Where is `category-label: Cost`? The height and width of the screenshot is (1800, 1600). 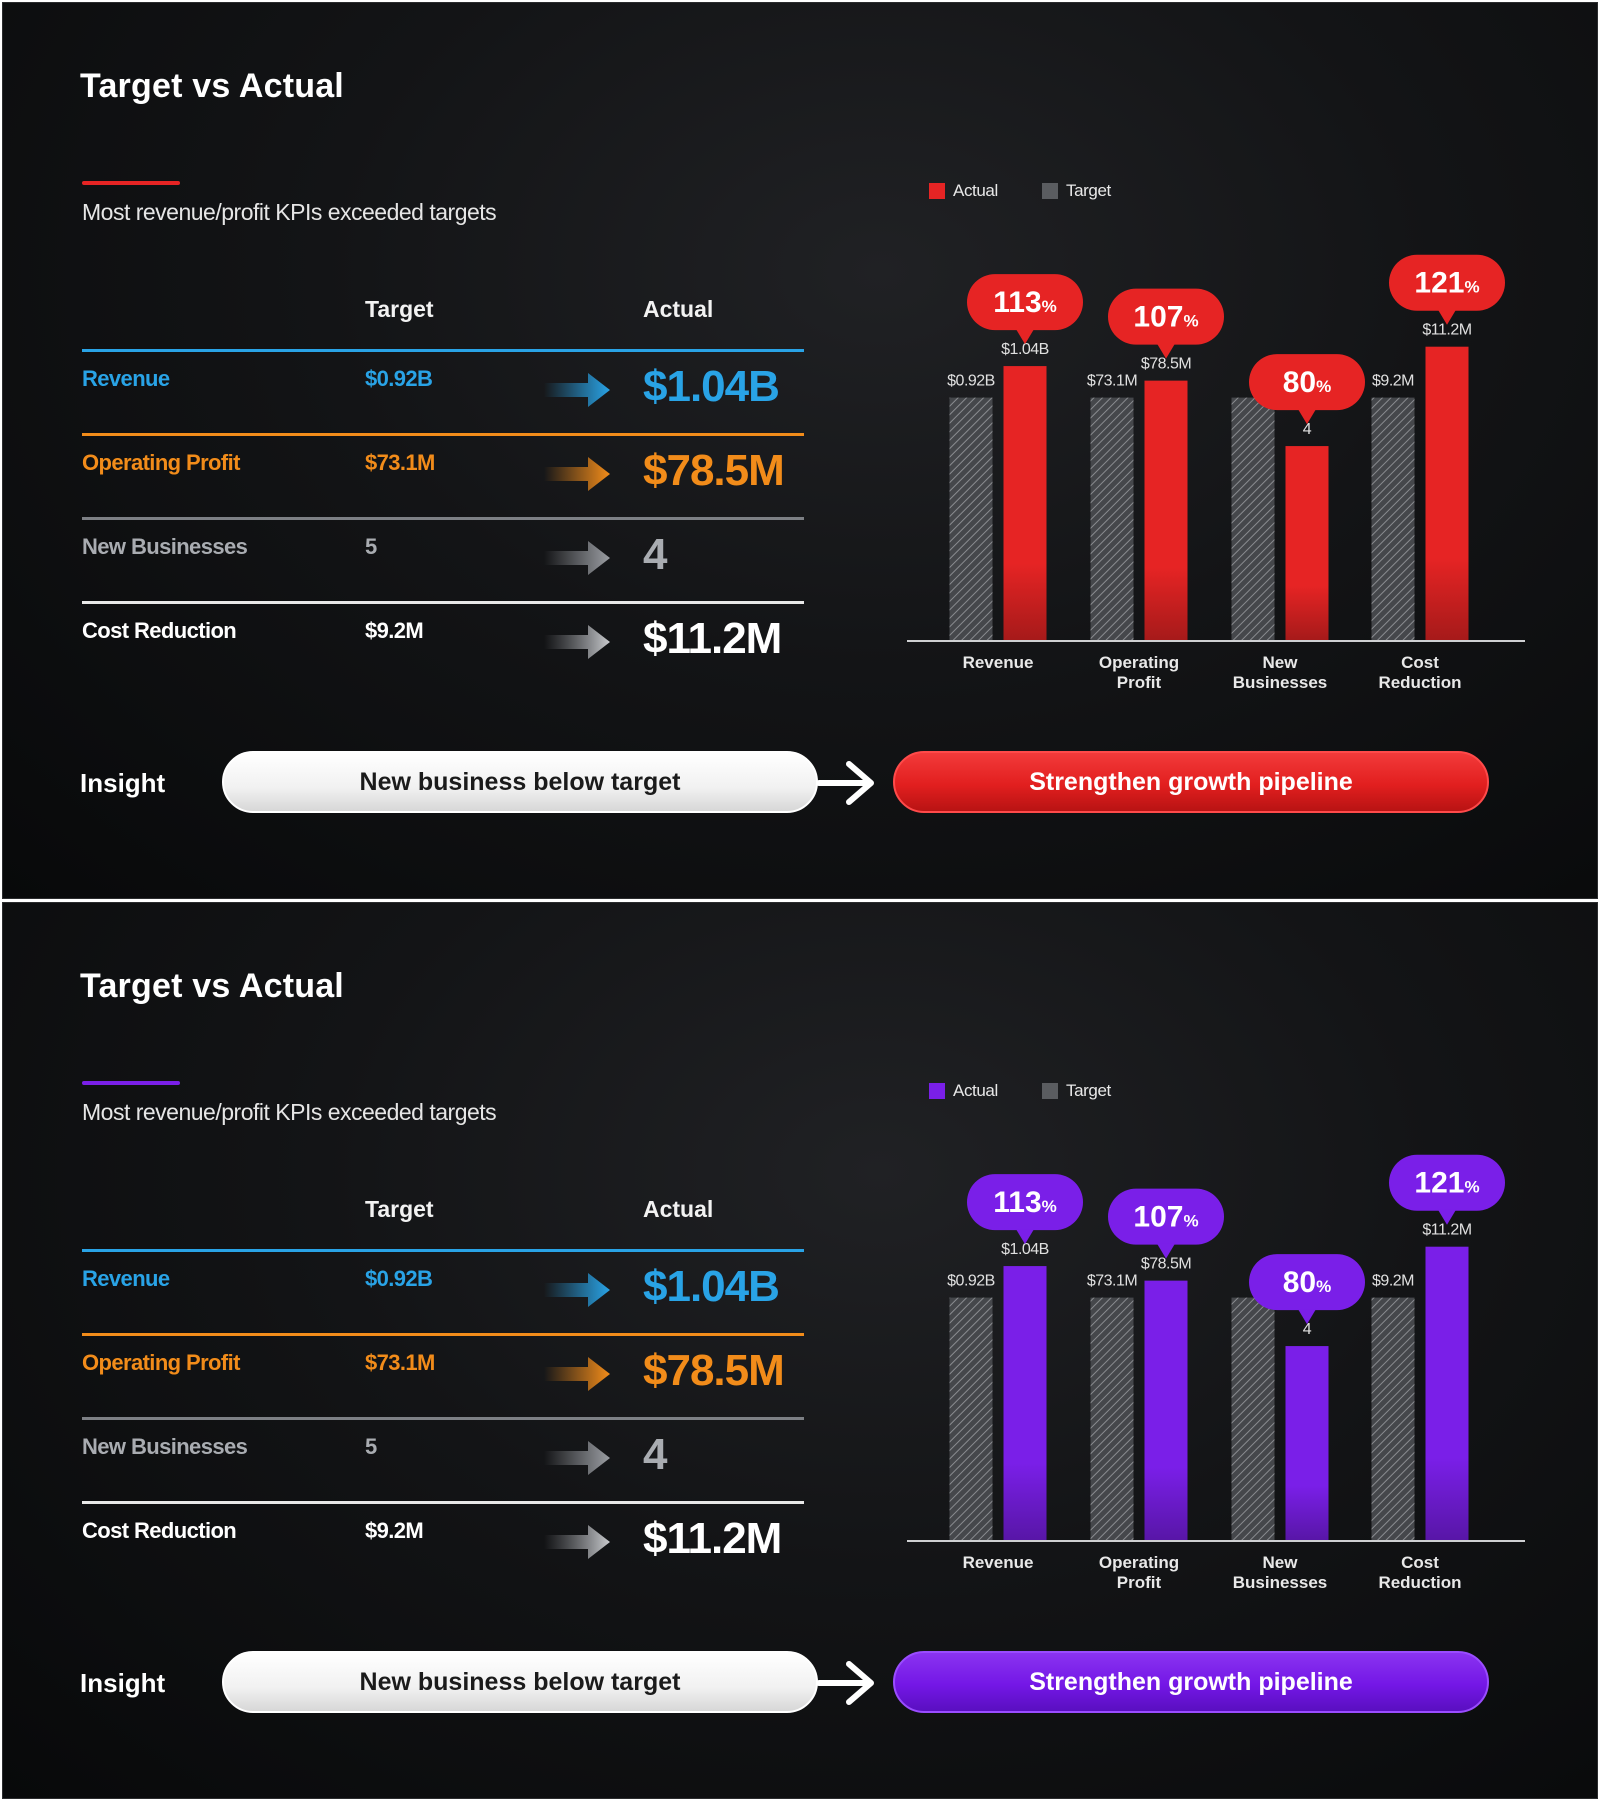
category-label: Cost is located at coordinates (1420, 1562).